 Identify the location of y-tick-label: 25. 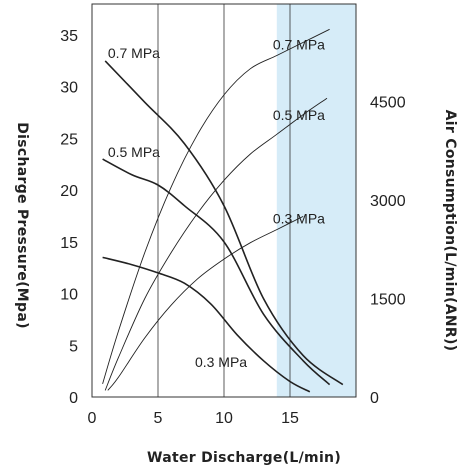
(69, 139).